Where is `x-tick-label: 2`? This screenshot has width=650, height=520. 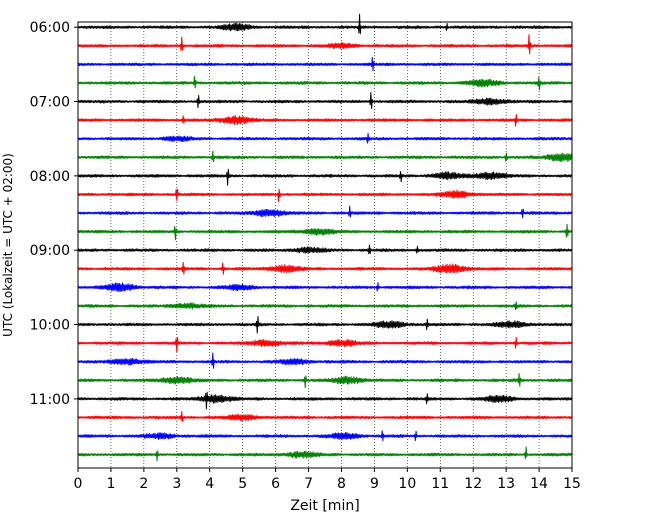 x-tick-label: 2 is located at coordinates (143, 484).